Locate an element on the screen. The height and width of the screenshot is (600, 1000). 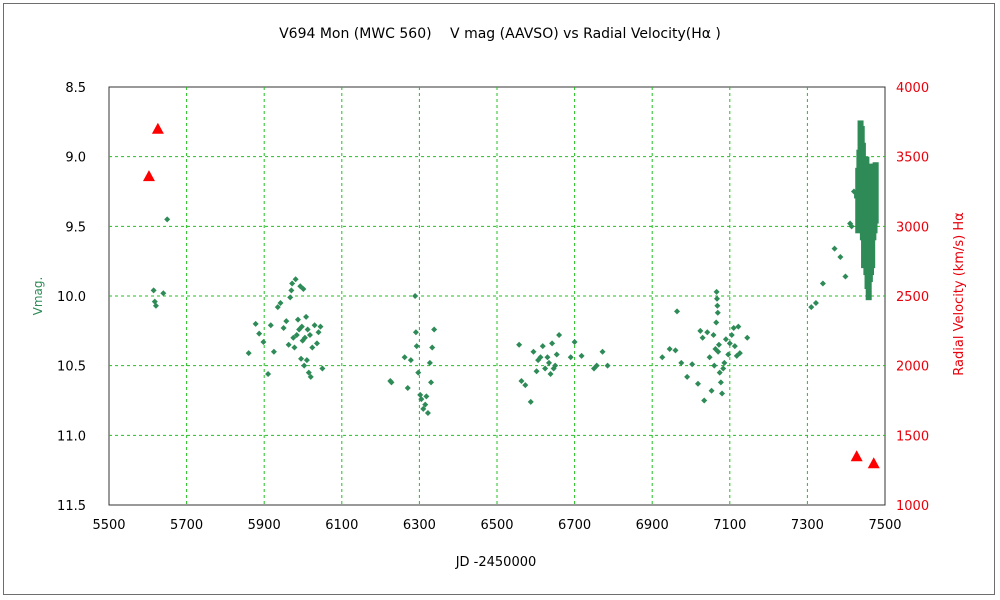
x-tick-label: 6900 is located at coordinates (652, 525).